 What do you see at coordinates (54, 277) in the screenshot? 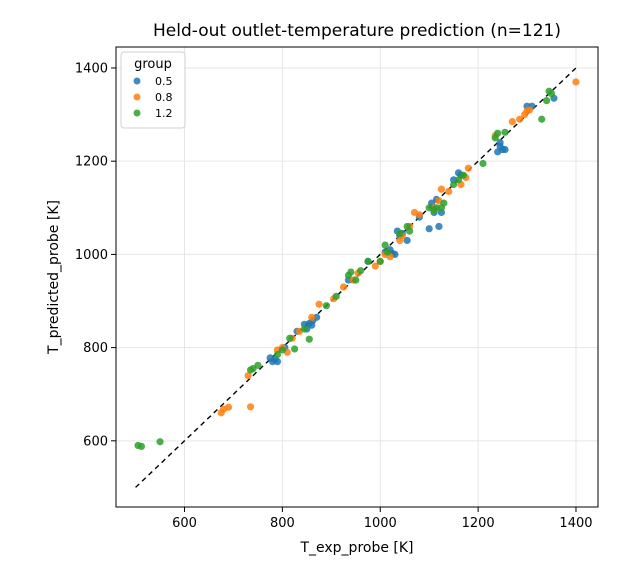
I see `y-axis-label: T_predicted_probe [K]` at bounding box center [54, 277].